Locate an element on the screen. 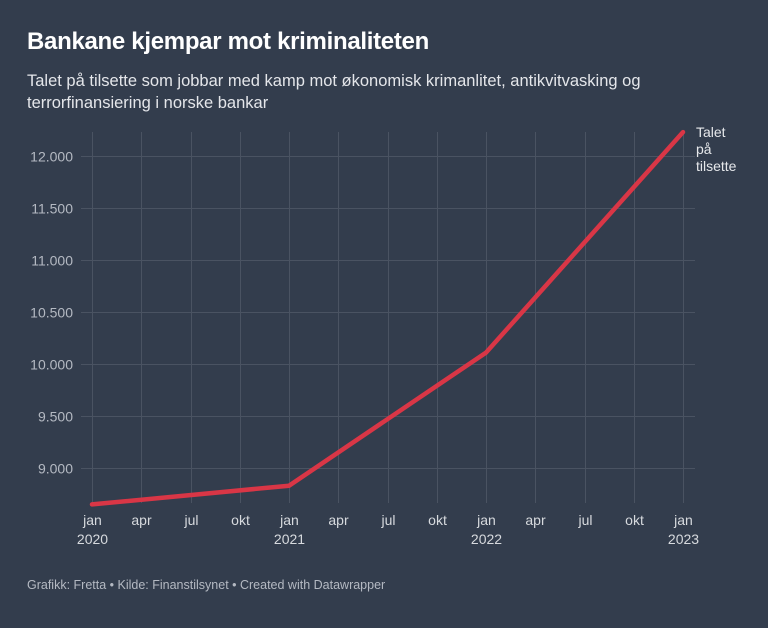 The image size is (768, 628). series-label-line: Talet is located at coordinates (711, 132).